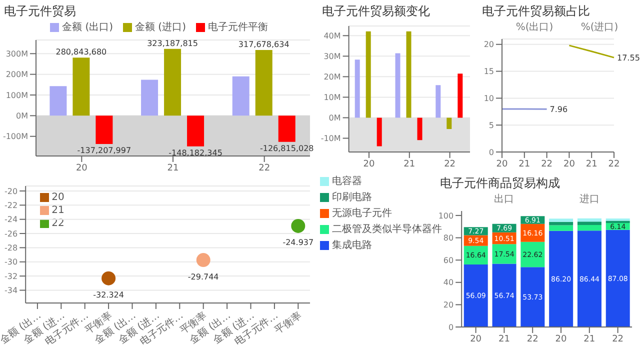 The image size is (640, 347). Describe the element at coordinates (17, 95) in the screenshot. I see `y-tick-label: 100M` at that location.